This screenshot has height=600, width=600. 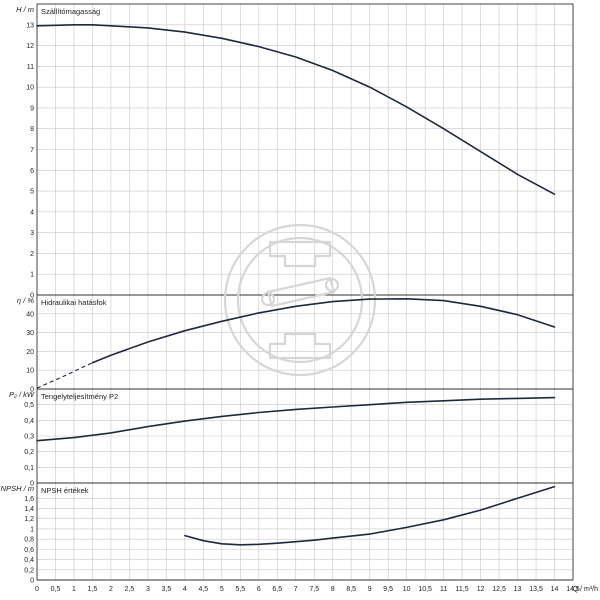 I want to click on x-tick-label: 9,5, so click(x=388, y=589).